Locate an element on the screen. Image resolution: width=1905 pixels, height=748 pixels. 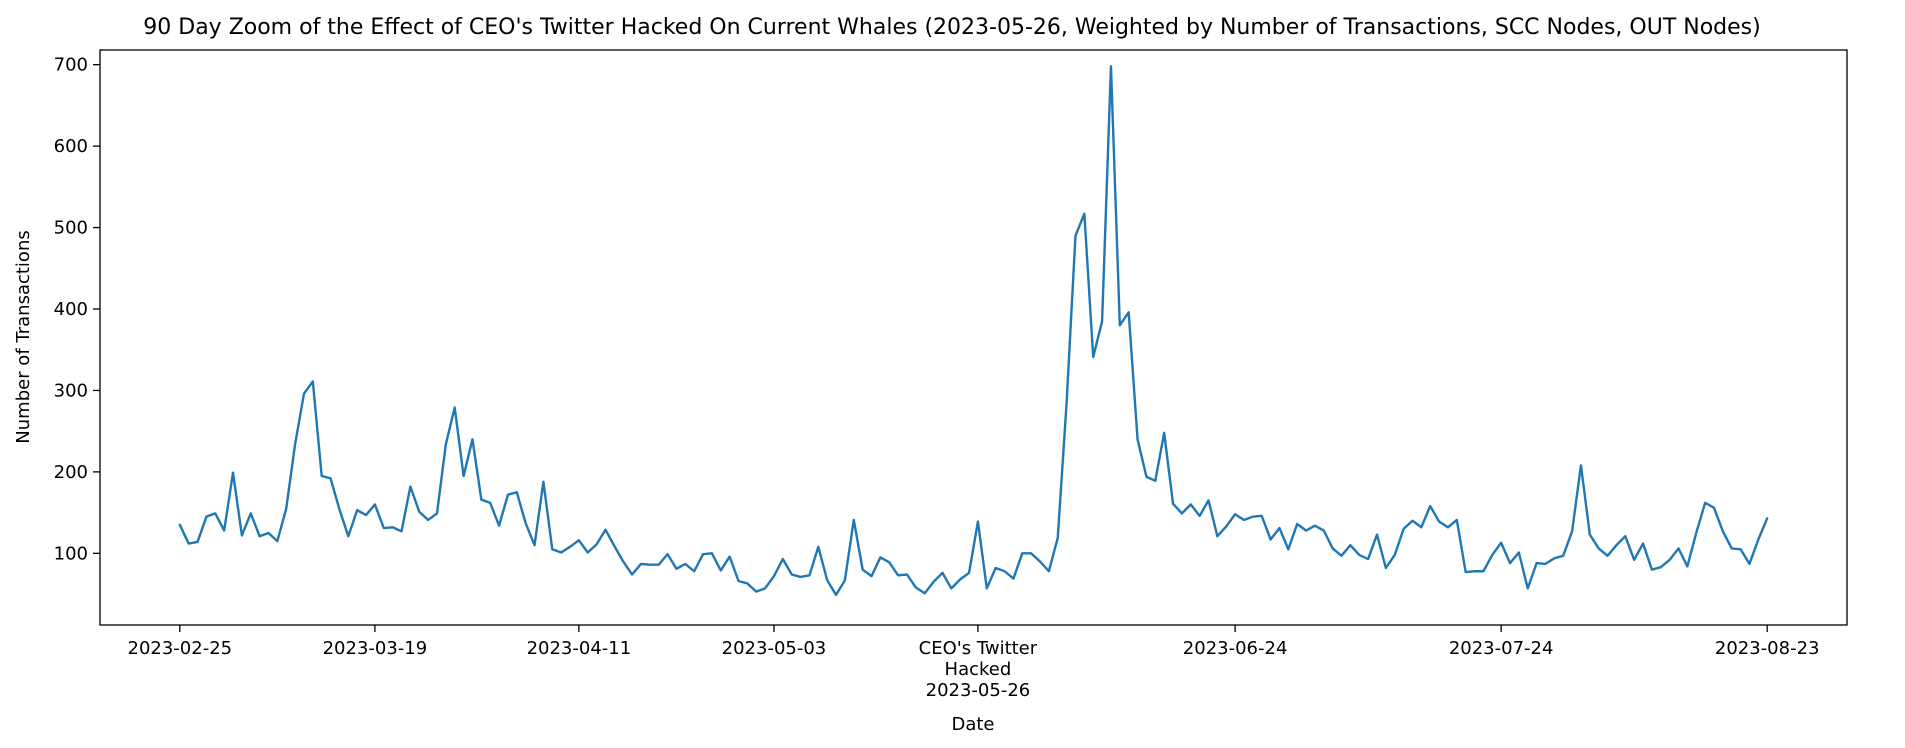
y-tick-label: 500 is located at coordinates (71, 228).